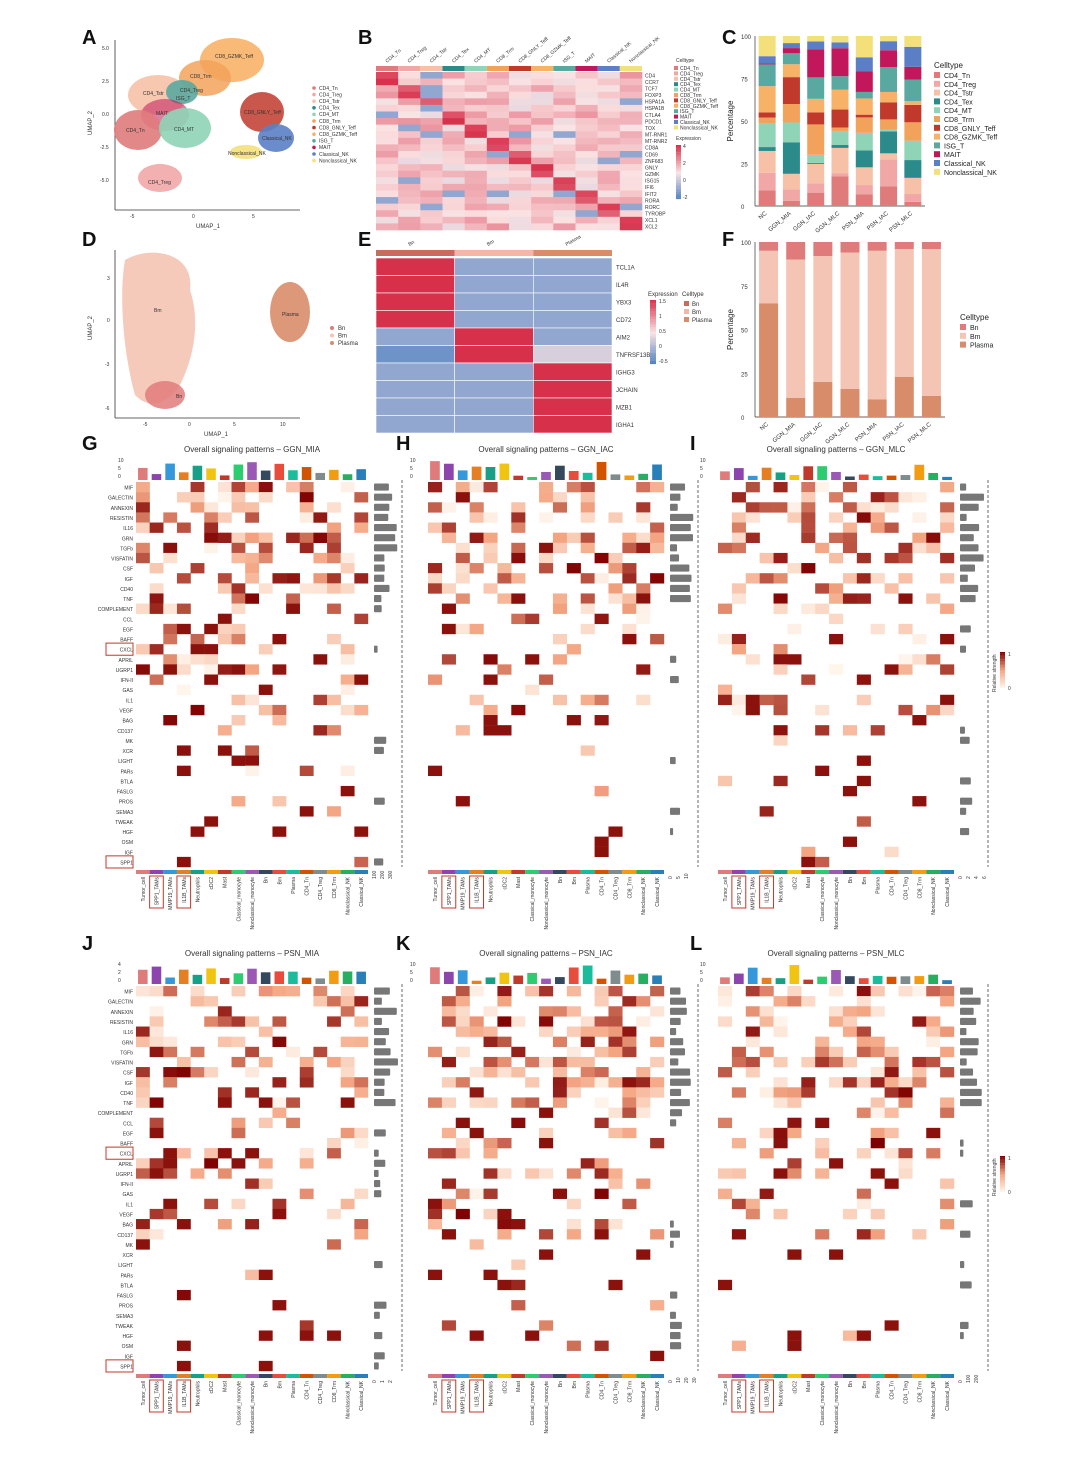  What do you see at coordinates (906, 1392) in the screenshot?
I see `signal-celltype-label: CD4_Treg` at bounding box center [906, 1392].